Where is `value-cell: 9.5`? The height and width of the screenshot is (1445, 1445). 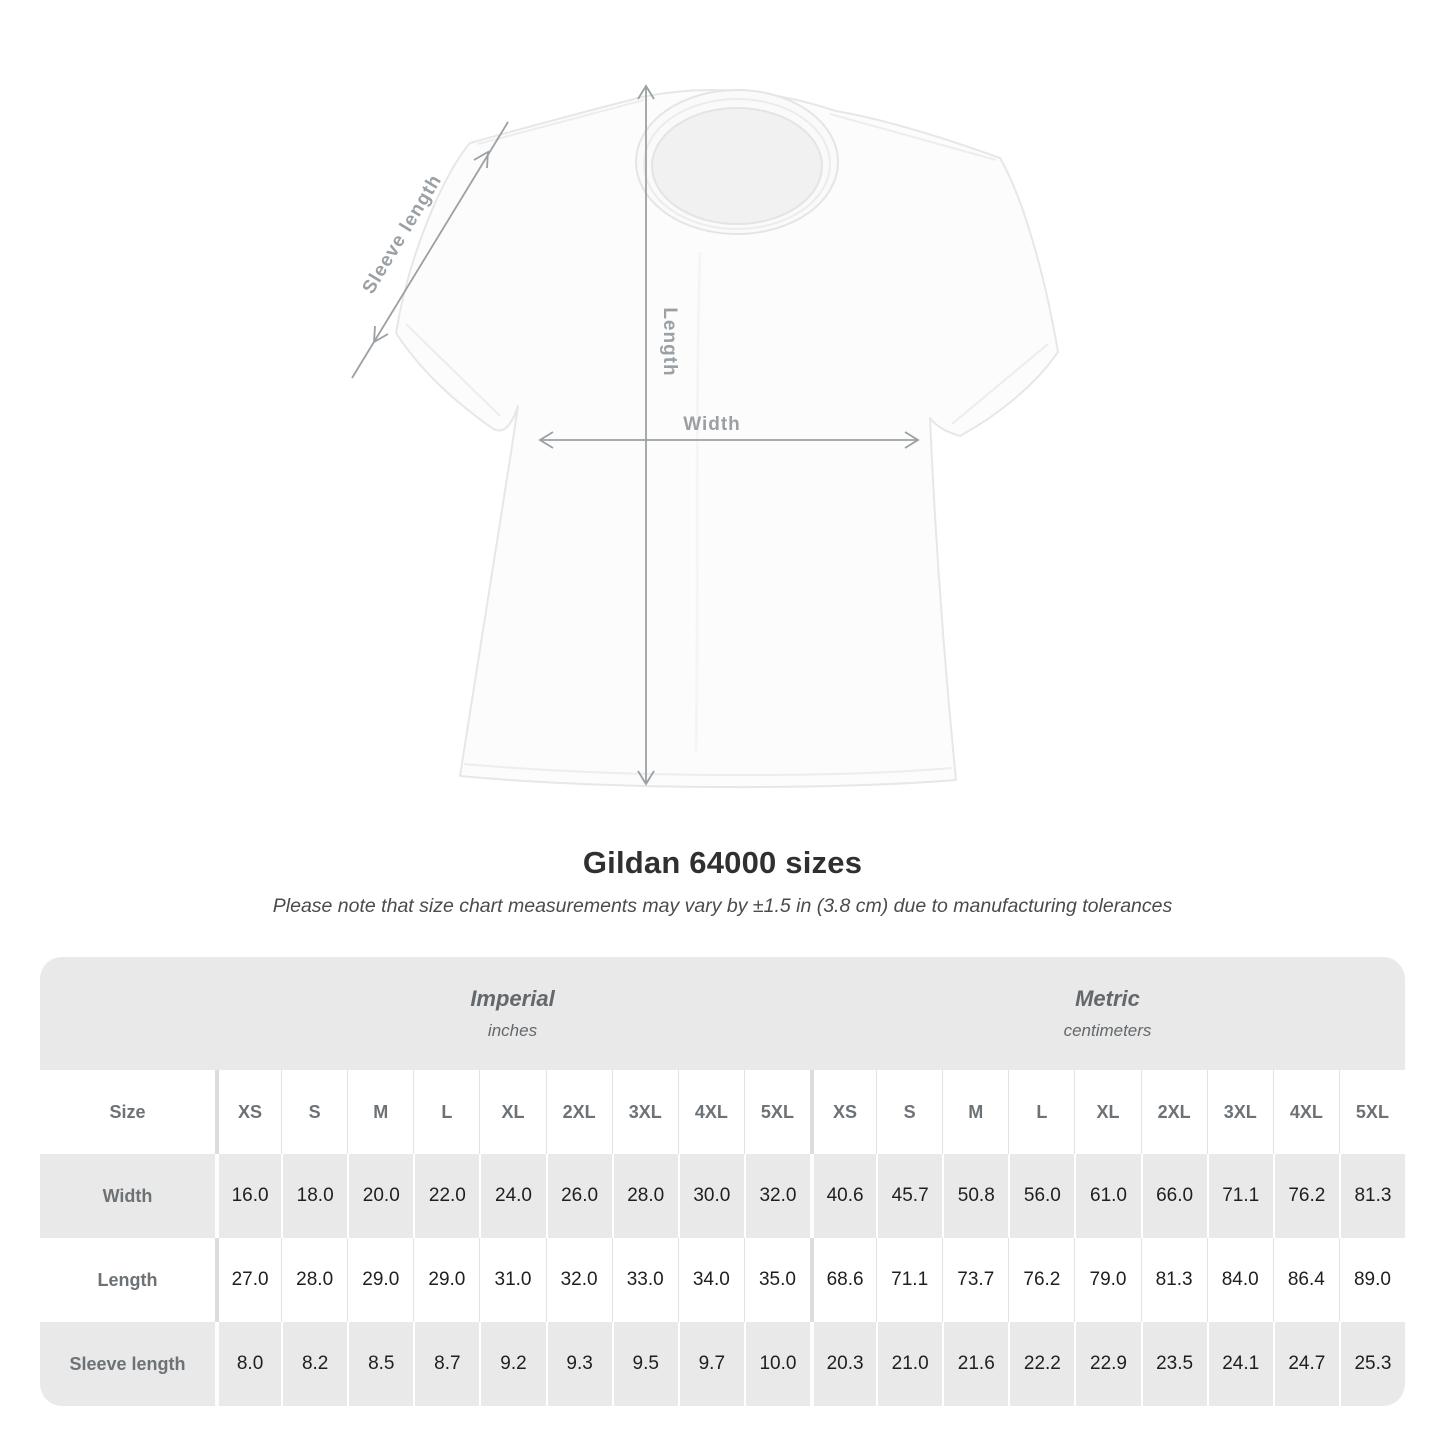 value-cell: 9.5 is located at coordinates (644, 1364).